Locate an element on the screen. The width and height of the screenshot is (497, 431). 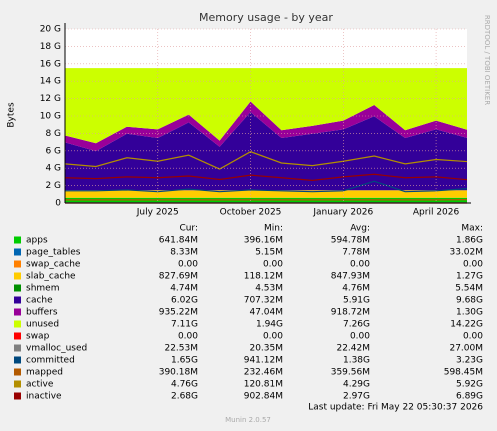
legend-stat: 390.18M is located at coordinates (178, 373).